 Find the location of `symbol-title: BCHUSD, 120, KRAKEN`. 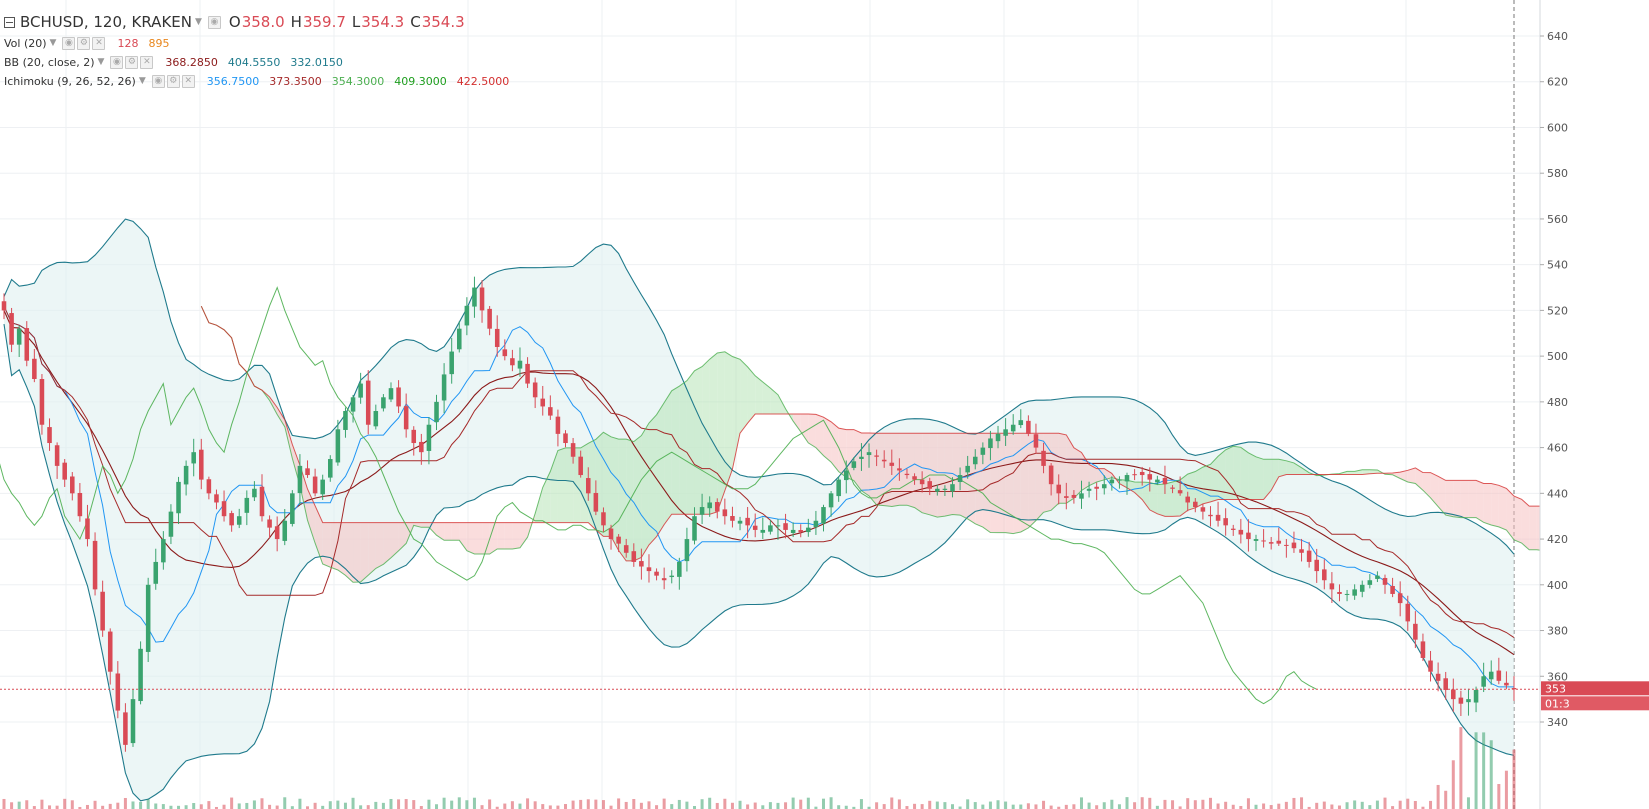

symbol-title: BCHUSD, 120, KRAKEN is located at coordinates (106, 22).